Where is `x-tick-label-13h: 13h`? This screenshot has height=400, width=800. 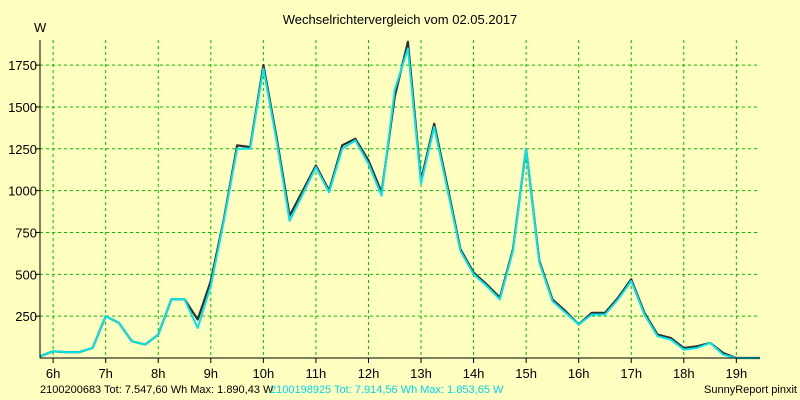 x-tick-label-13h: 13h is located at coordinates (421, 373).